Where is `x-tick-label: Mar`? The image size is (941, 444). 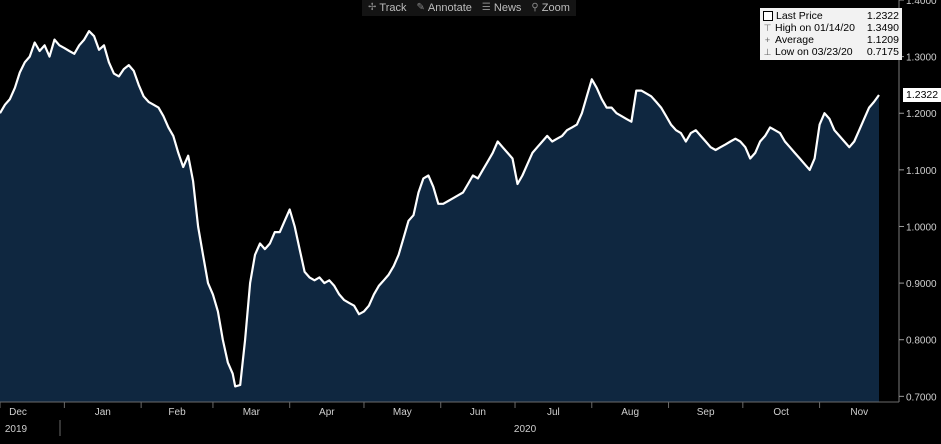
x-tick-label: Mar is located at coordinates (252, 412).